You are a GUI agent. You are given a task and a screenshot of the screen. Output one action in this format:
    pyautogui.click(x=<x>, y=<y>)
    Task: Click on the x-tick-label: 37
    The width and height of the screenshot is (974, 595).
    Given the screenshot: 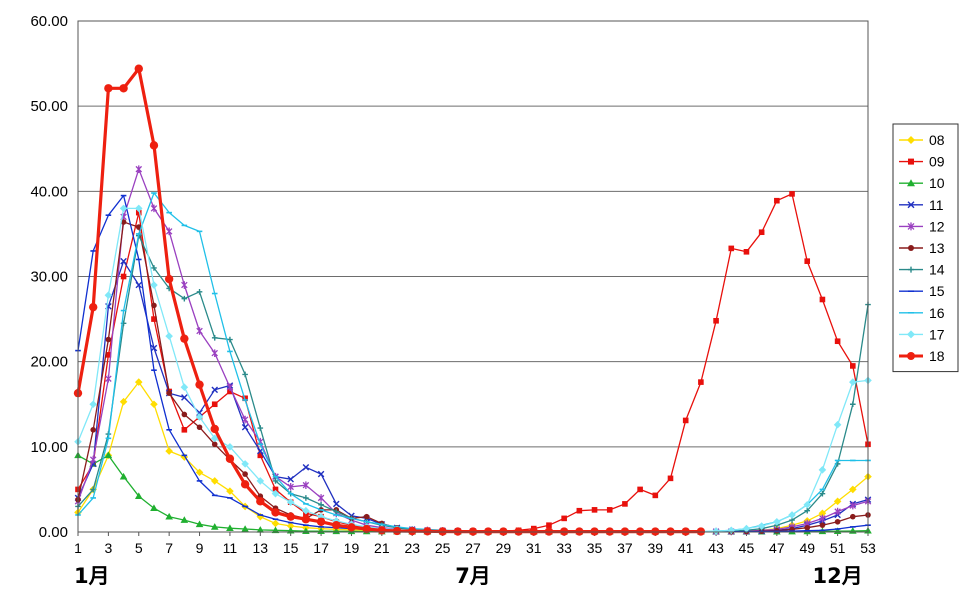 What is the action you would take?
    pyautogui.click(x=625, y=548)
    